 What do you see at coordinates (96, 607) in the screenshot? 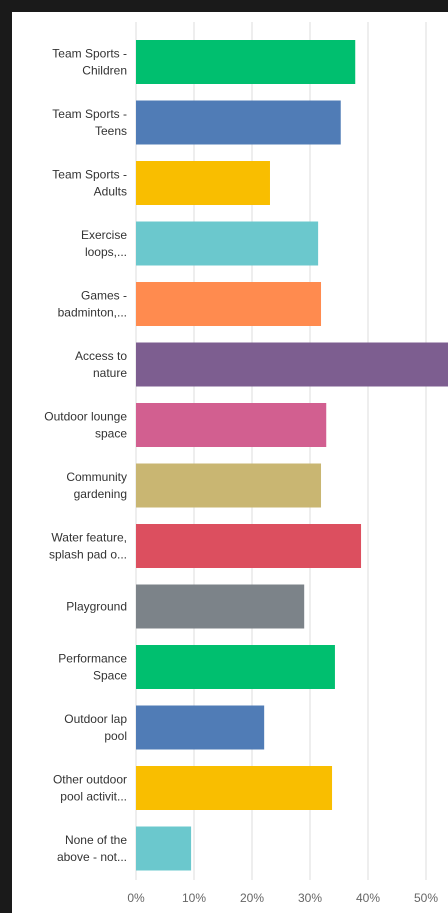
I see `category-label: Playground` at bounding box center [96, 607].